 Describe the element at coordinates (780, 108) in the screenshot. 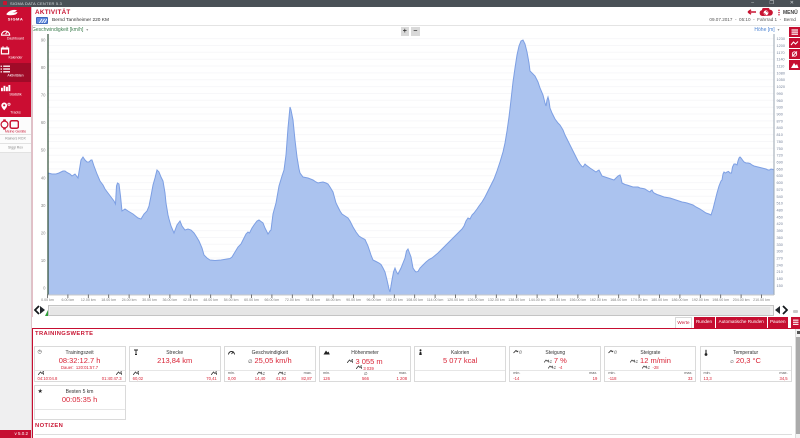

I see `svg-text: 930` at that location.